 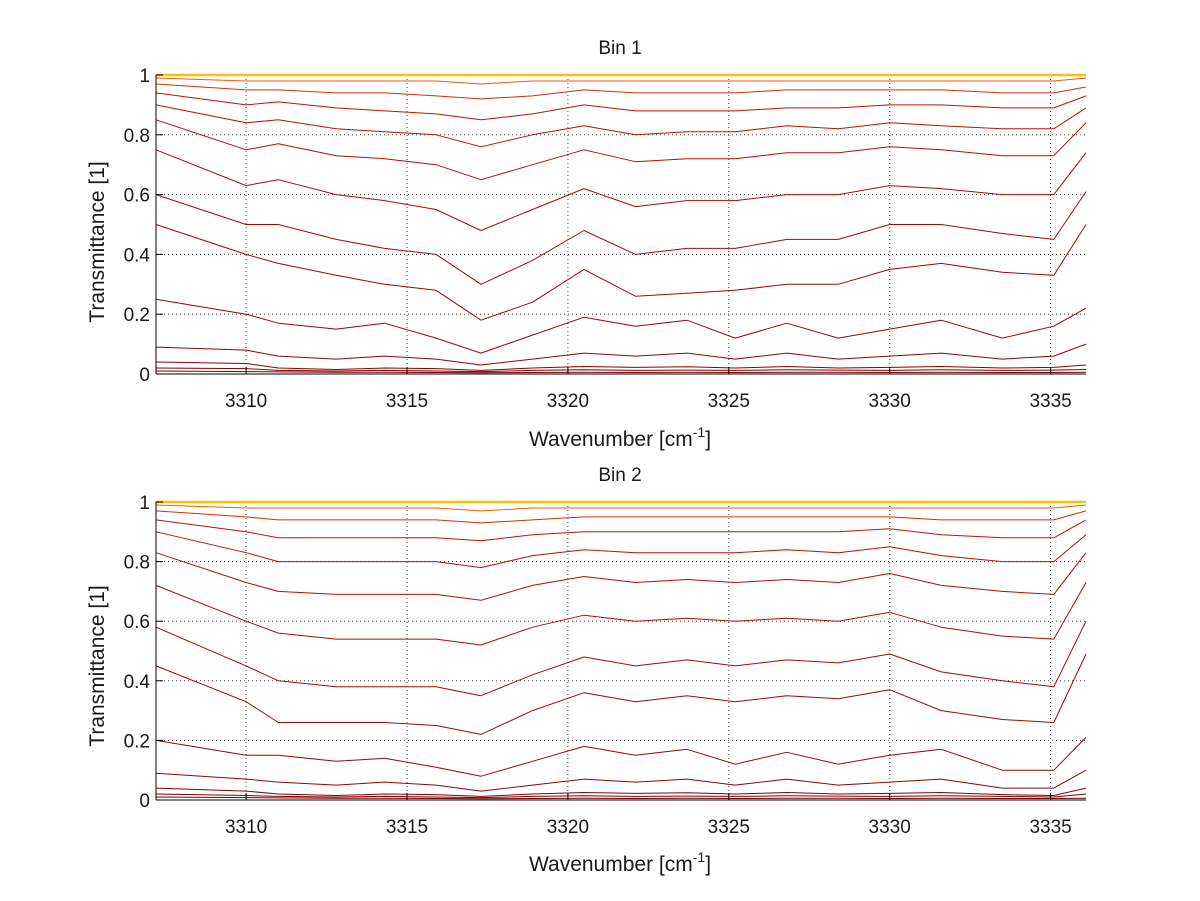 What do you see at coordinates (620, 862) in the screenshot?
I see `x-axis-label-bin-2: Wavenumber [cm-1]` at bounding box center [620, 862].